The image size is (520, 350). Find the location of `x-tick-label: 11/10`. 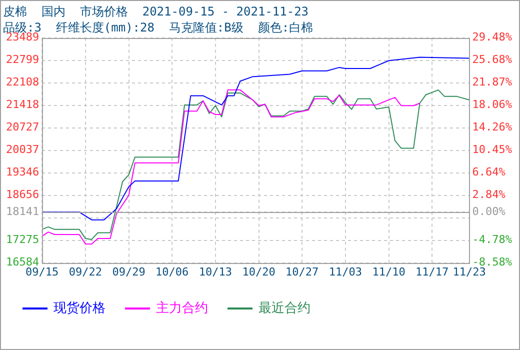

x-tick-label: 11/10 is located at coordinates (389, 271).